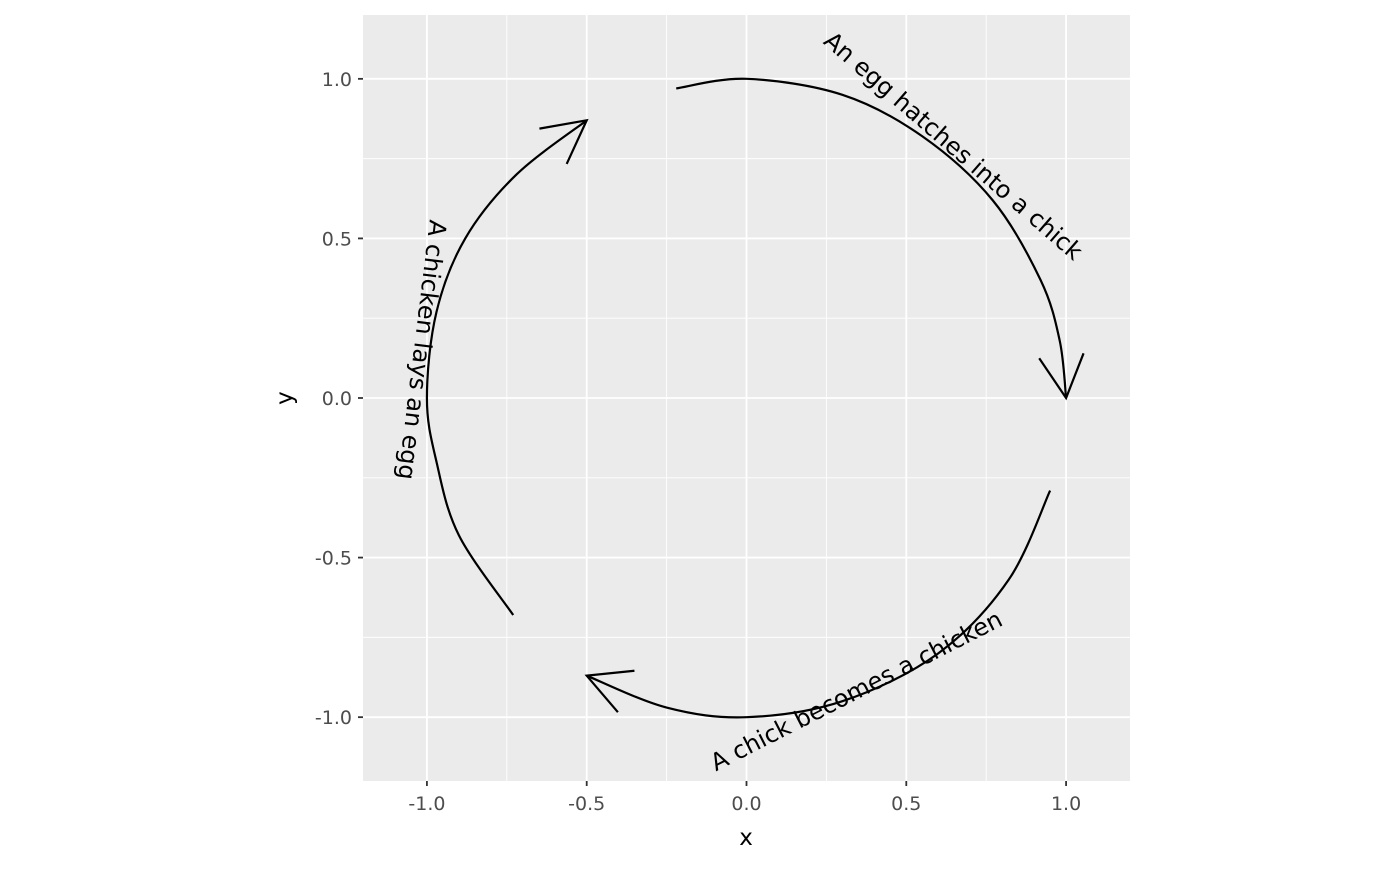 The width and height of the screenshot is (1400, 870). I want to click on arrow-chick-becomes-chicken, so click(819, 604).